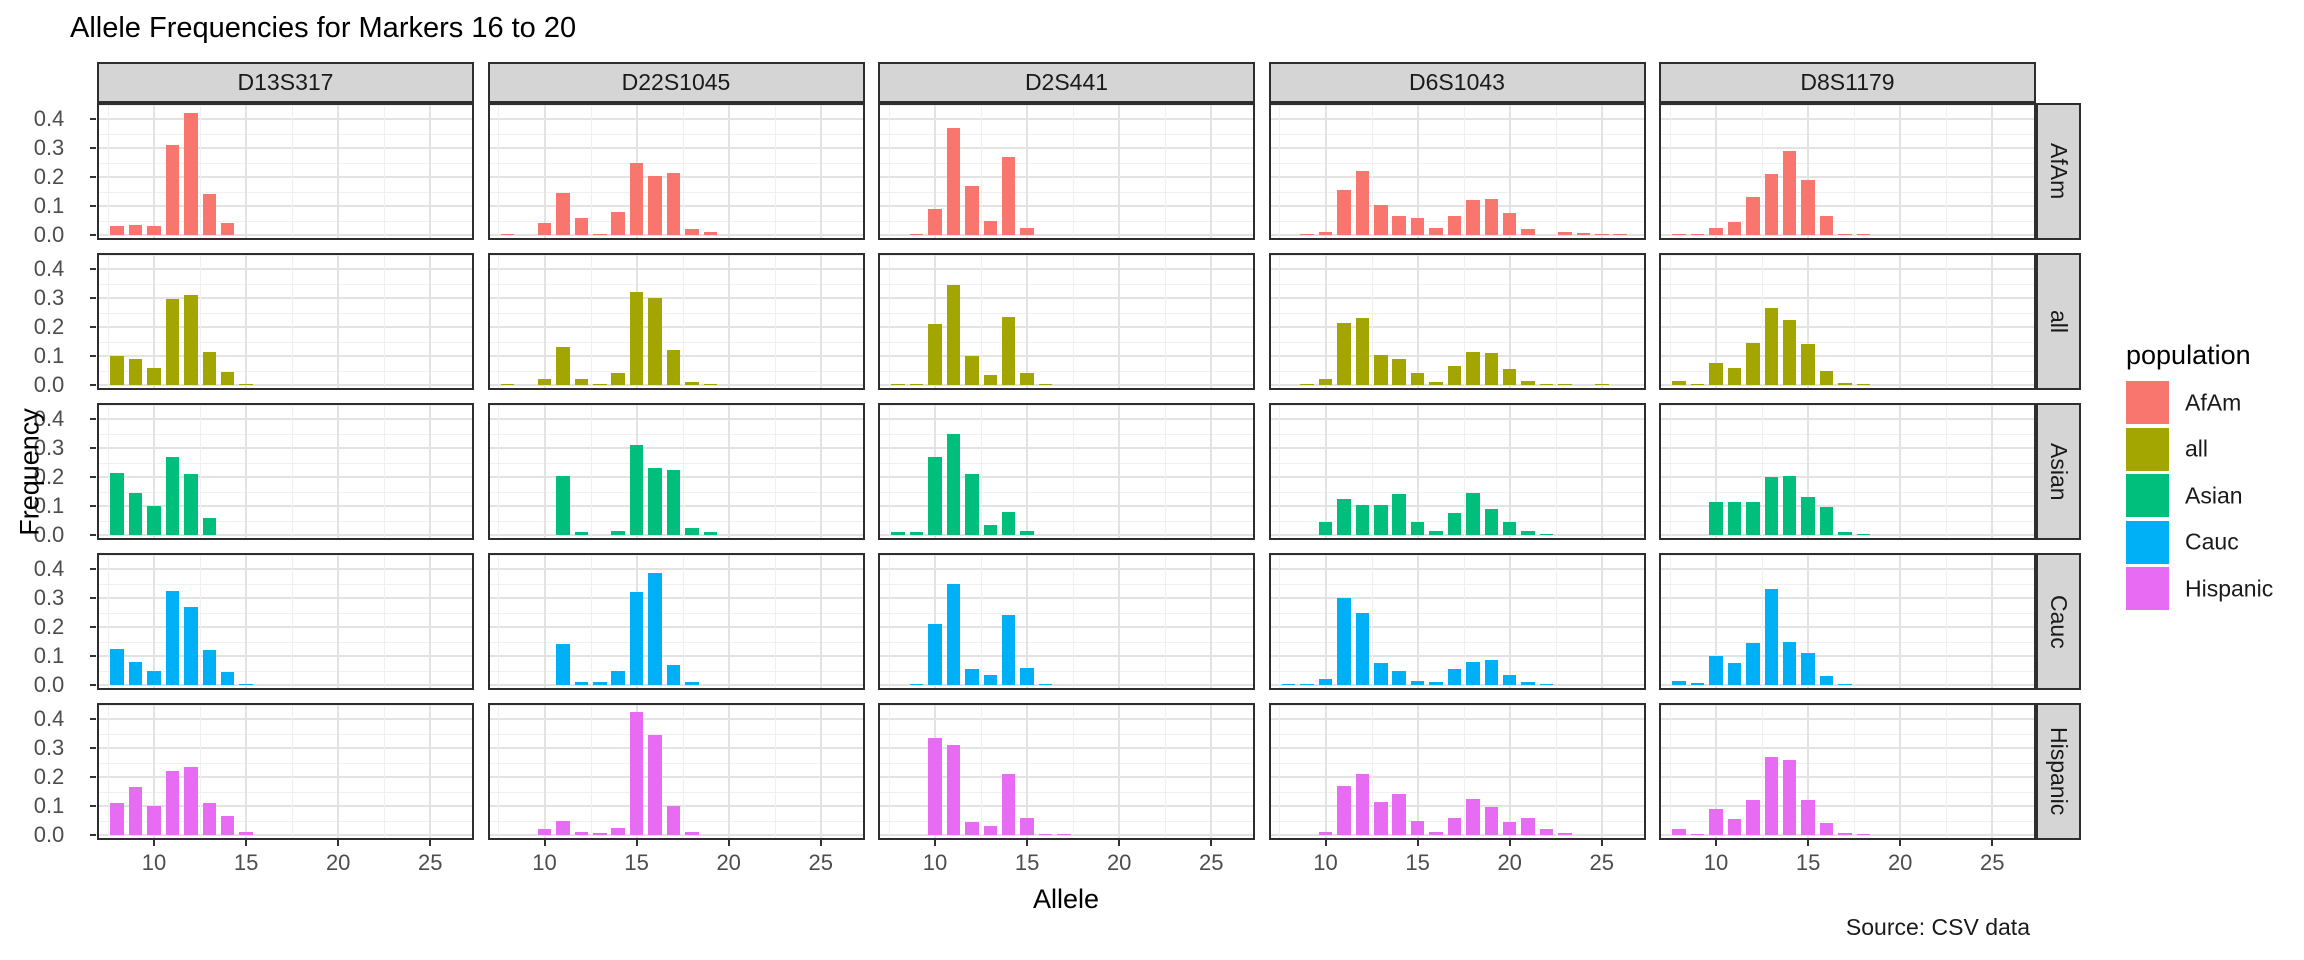 The width and height of the screenshot is (2304, 960). What do you see at coordinates (1457, 82) in the screenshot?
I see `facet-column-strip: D6S1043` at bounding box center [1457, 82].